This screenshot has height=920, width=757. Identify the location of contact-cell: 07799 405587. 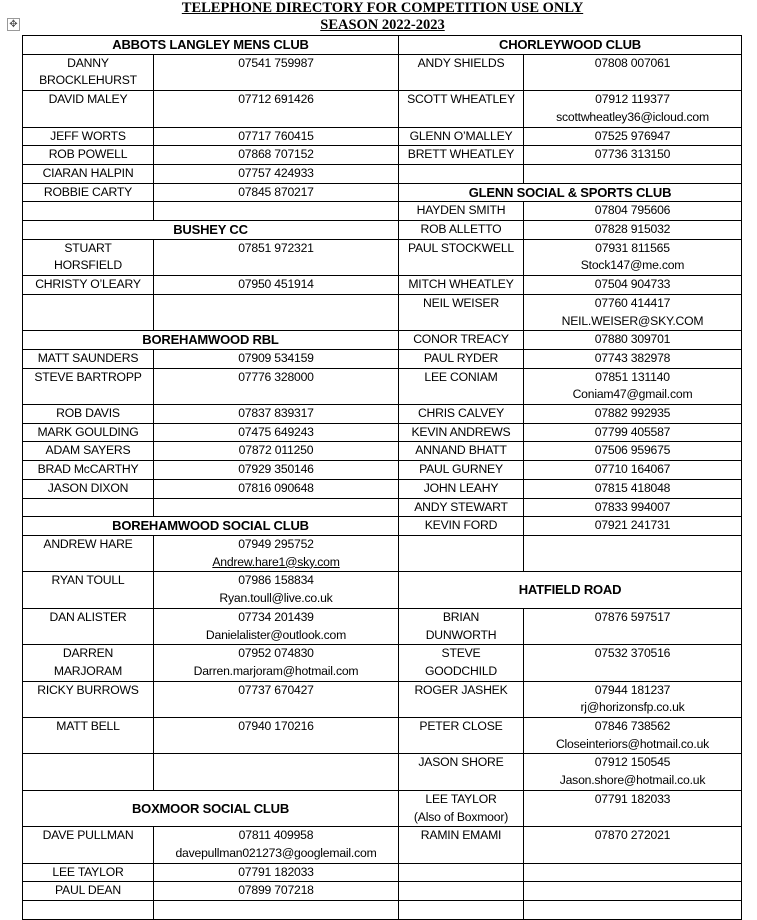
(632, 432).